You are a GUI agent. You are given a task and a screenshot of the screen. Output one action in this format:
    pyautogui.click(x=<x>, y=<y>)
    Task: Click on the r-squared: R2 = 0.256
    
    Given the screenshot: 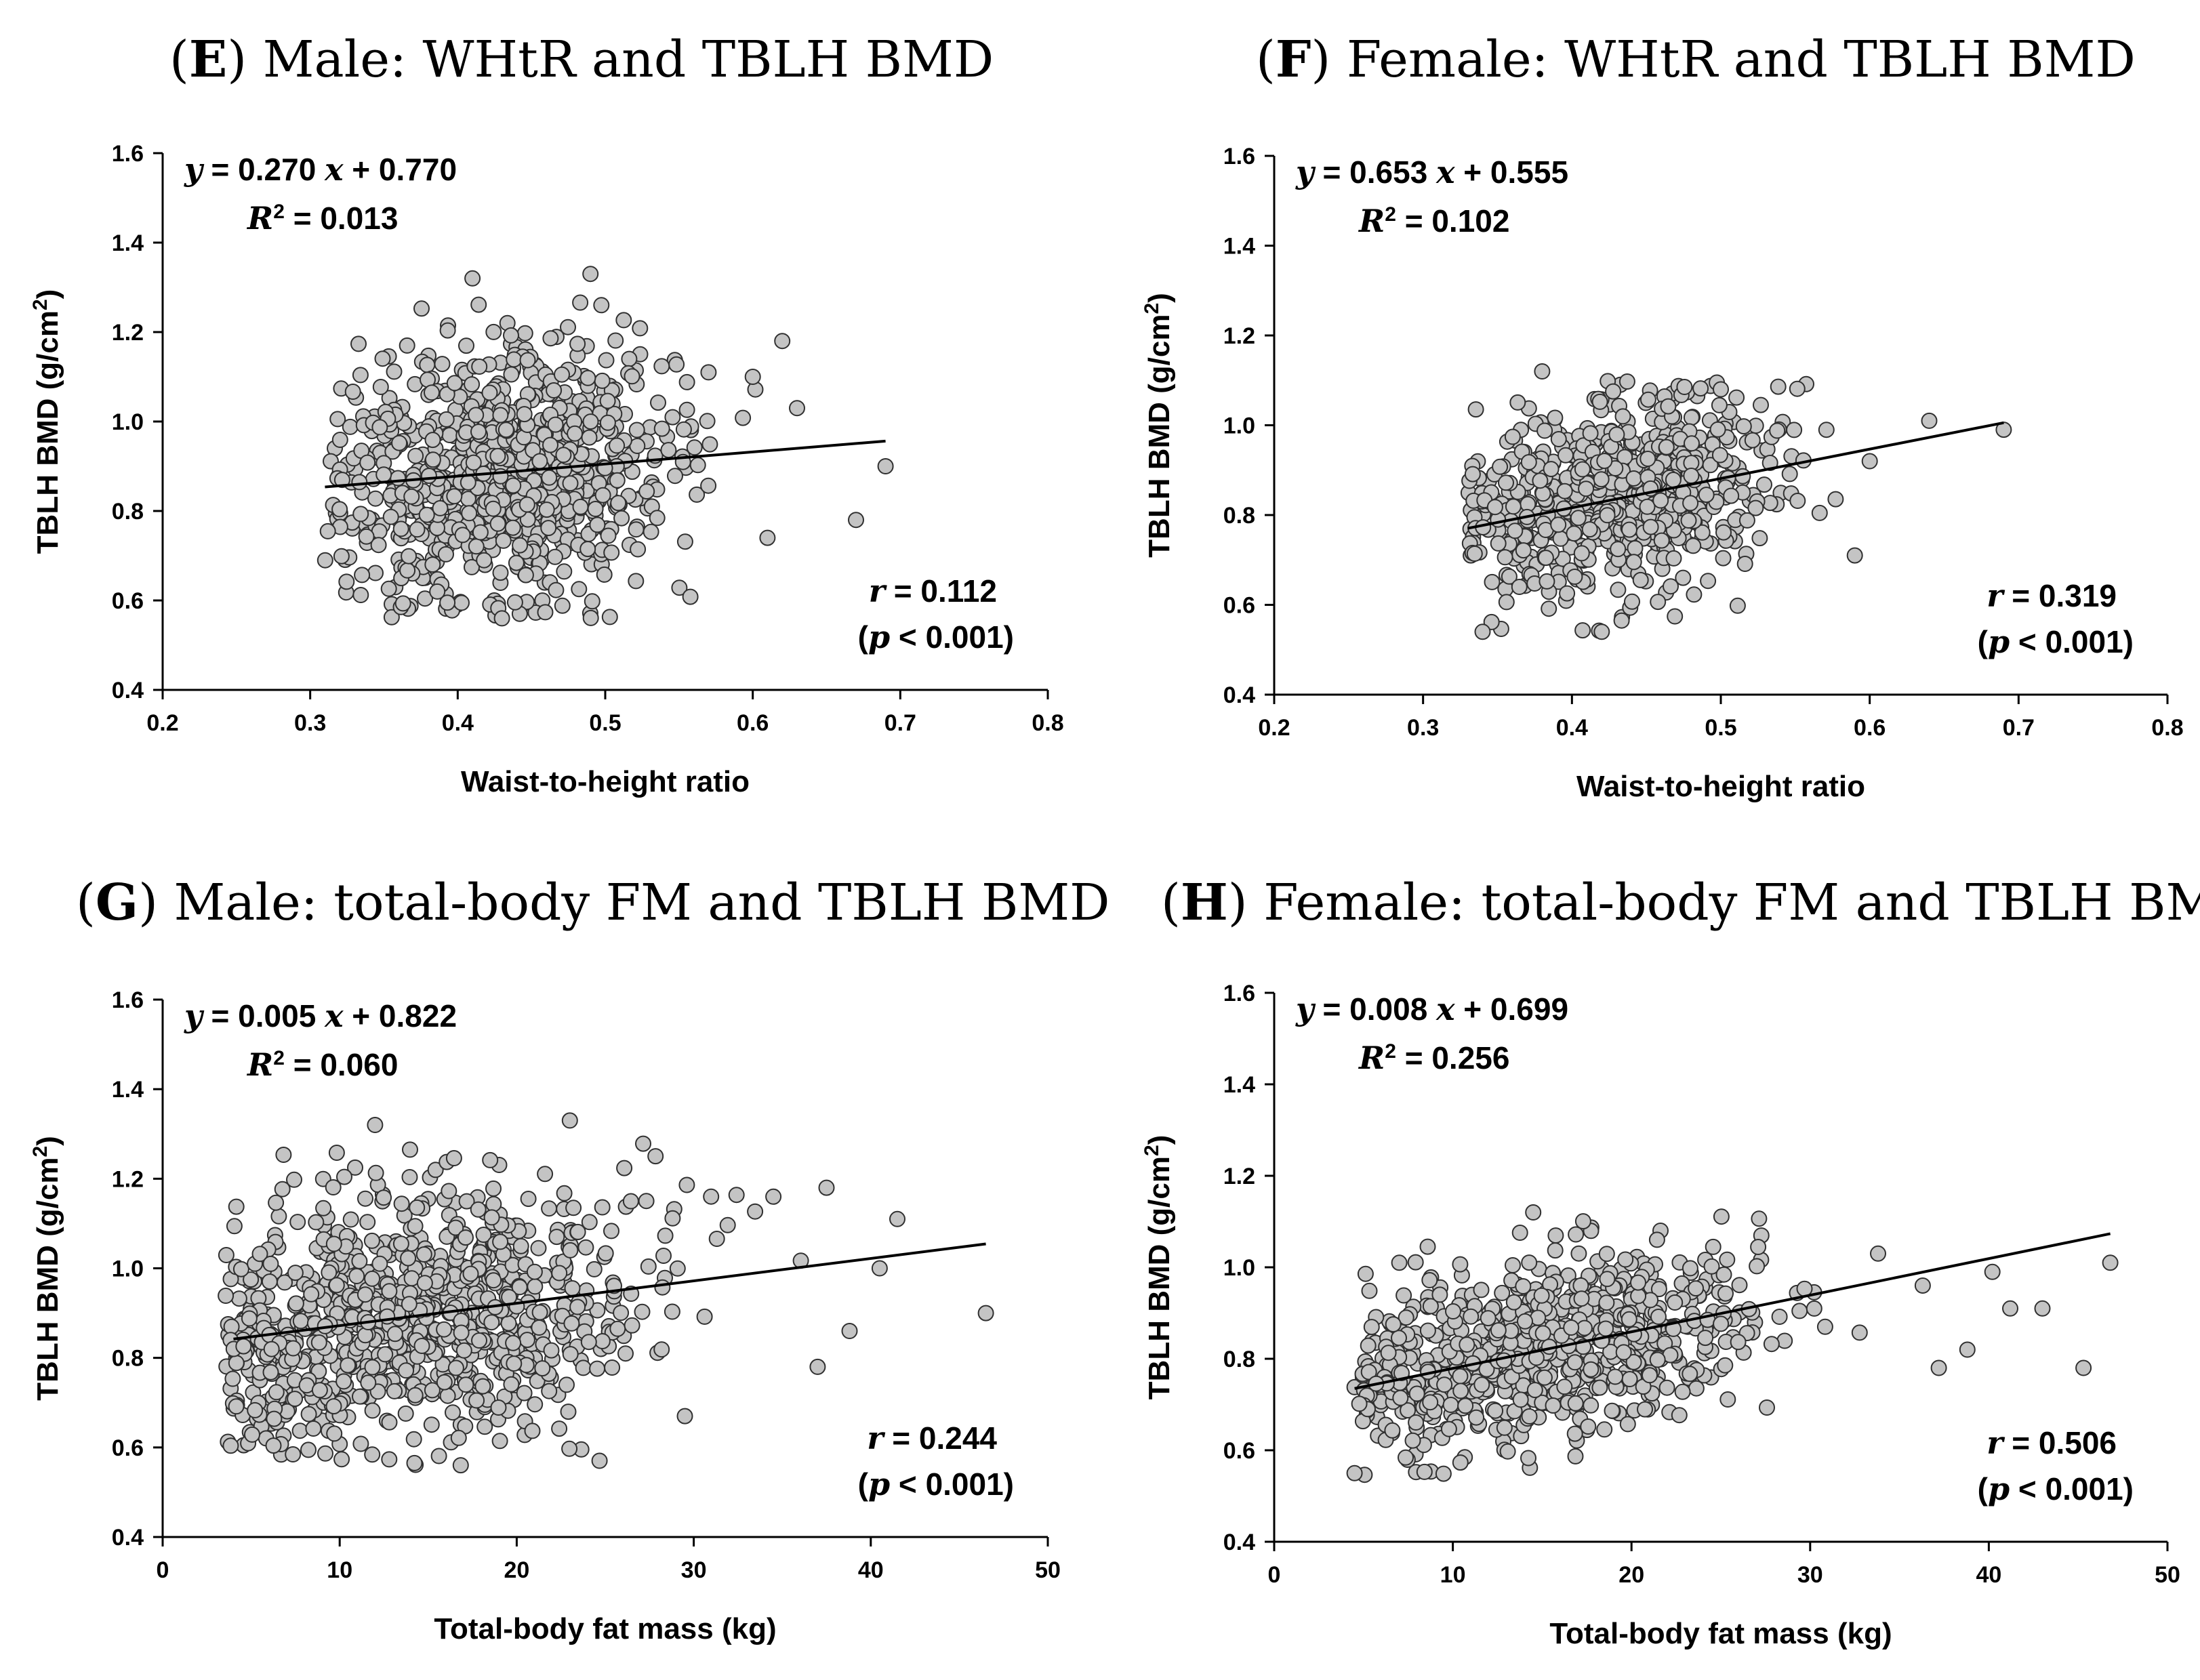 What is the action you would take?
    pyautogui.click(x=1433, y=1058)
    